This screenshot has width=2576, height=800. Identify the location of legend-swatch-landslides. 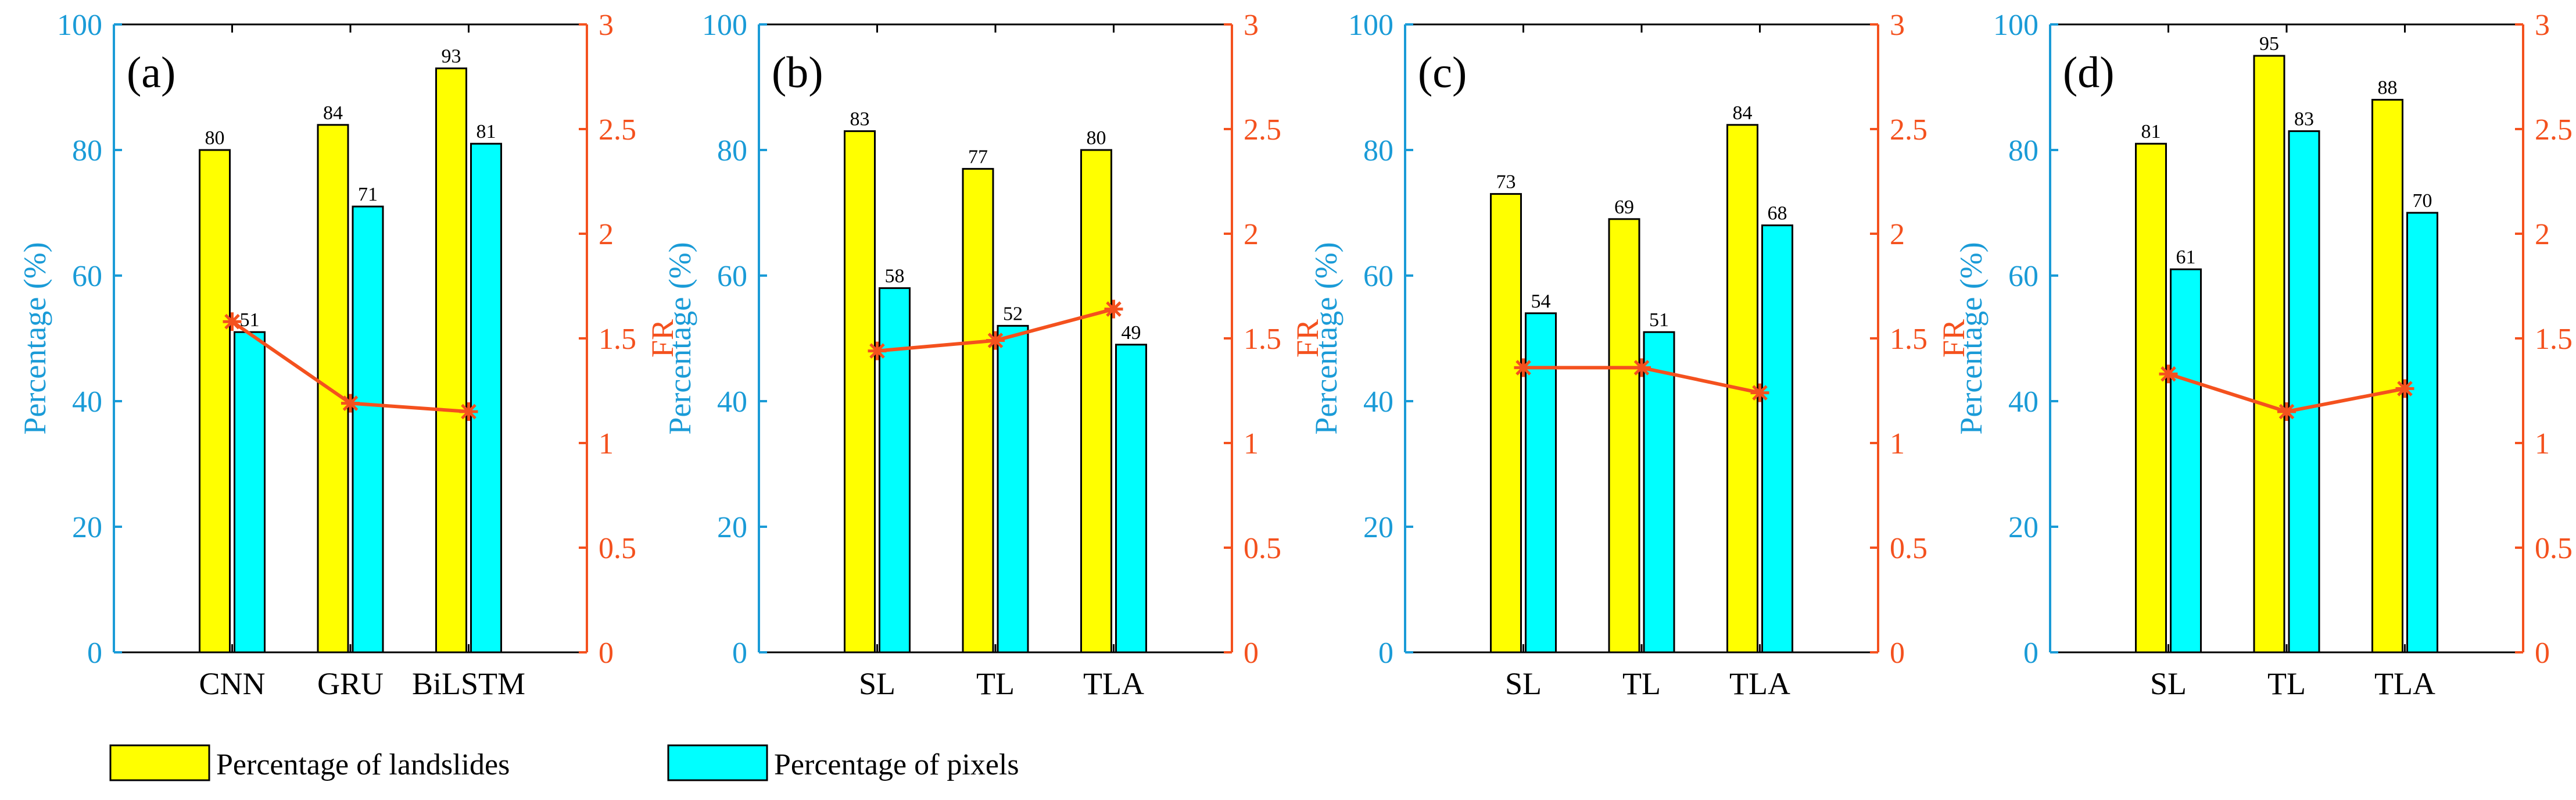
(159, 762).